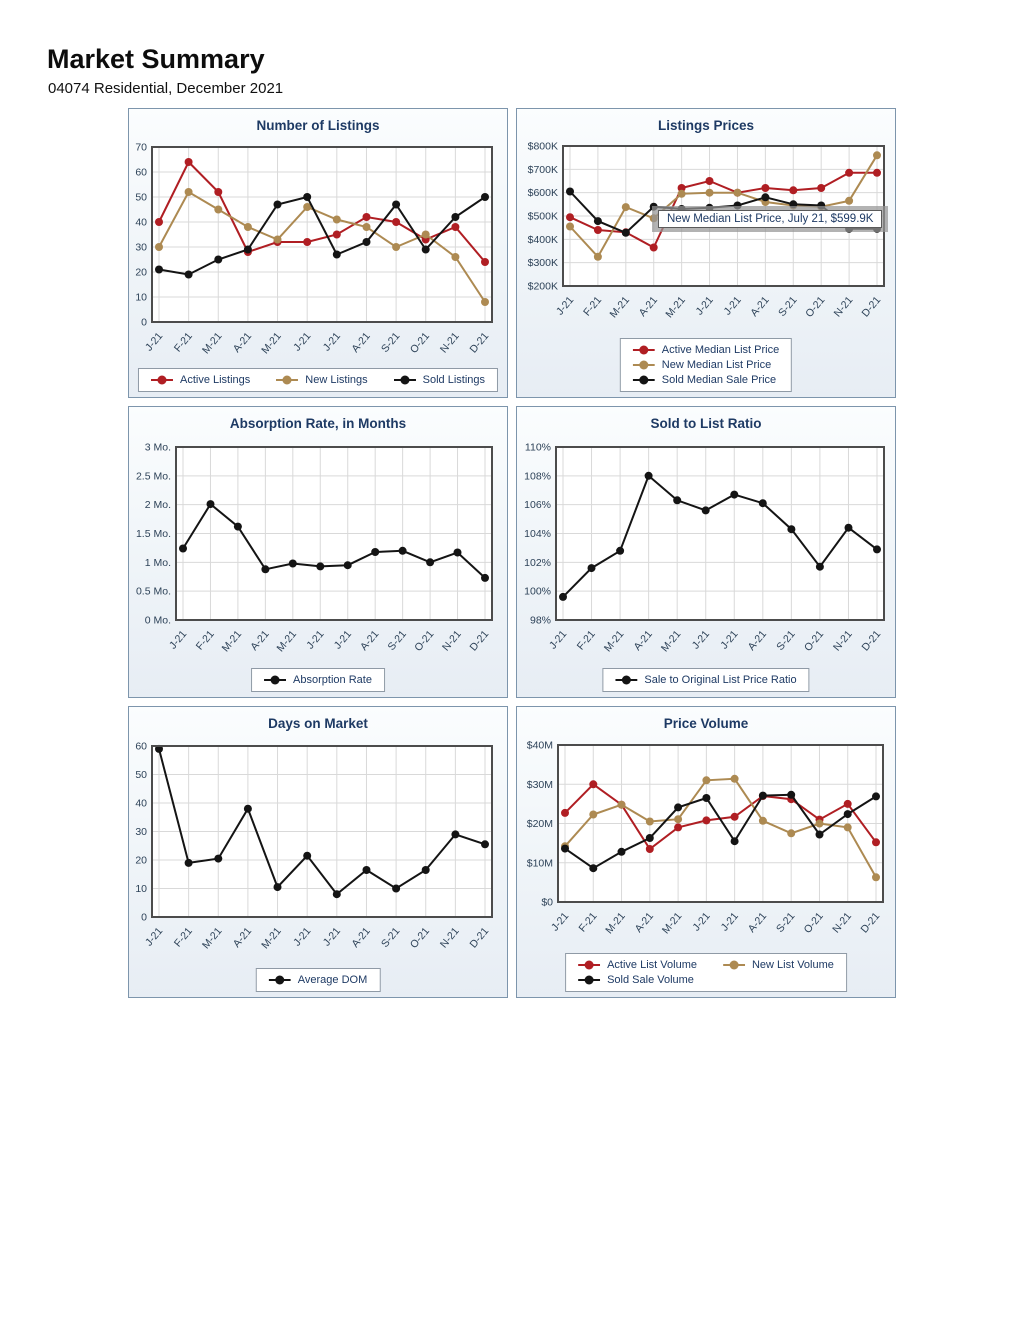 This screenshot has height=1325, width=1024. What do you see at coordinates (318, 680) in the screenshot?
I see `legend-item-absorption-rate: Absorption Rate` at bounding box center [318, 680].